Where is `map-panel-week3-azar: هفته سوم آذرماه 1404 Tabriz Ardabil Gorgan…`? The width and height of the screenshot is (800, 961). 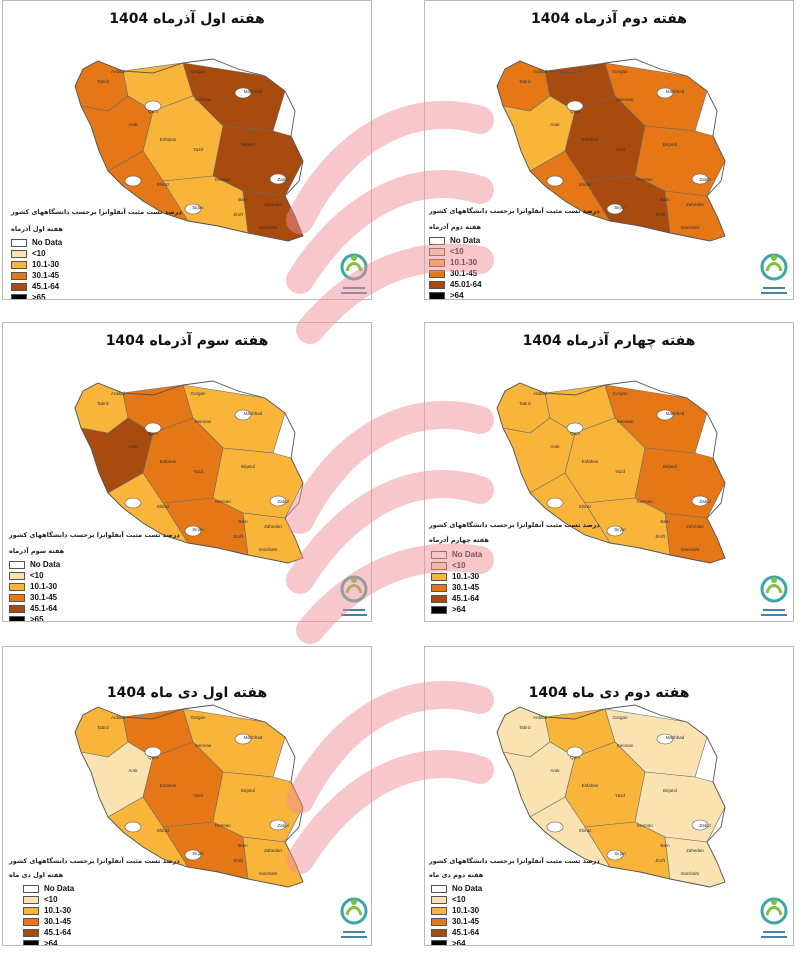
map-panel-week3-azar: هفته سوم آذرماه 1404 Tabriz Ardabil Gorgan… is located at coordinates (187, 472).